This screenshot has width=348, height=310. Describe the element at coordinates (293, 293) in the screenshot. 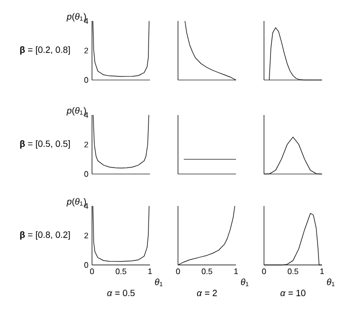

I see `text: α = 10` at that location.